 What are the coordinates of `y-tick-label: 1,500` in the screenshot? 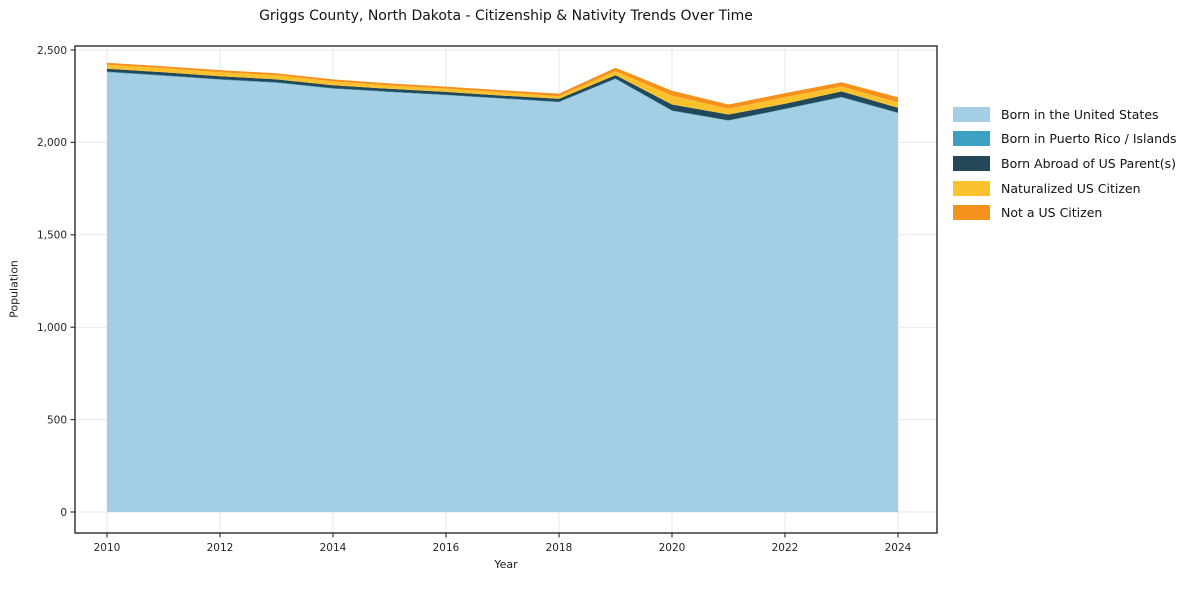 It's located at (52, 236).